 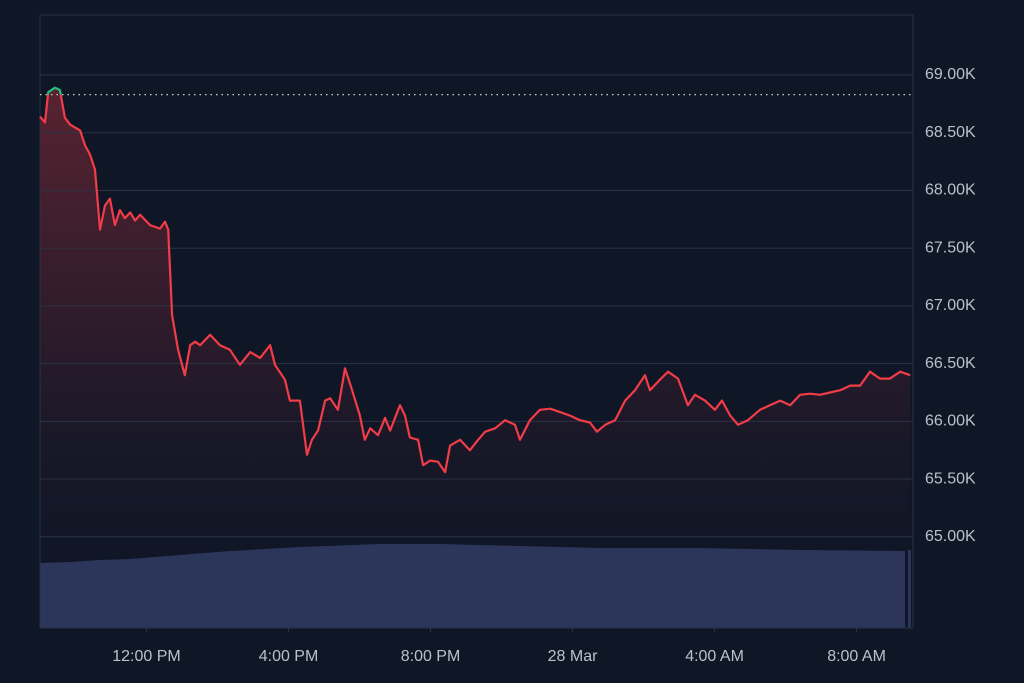 I want to click on x-tick-label: 12:00 PM, so click(x=146, y=656).